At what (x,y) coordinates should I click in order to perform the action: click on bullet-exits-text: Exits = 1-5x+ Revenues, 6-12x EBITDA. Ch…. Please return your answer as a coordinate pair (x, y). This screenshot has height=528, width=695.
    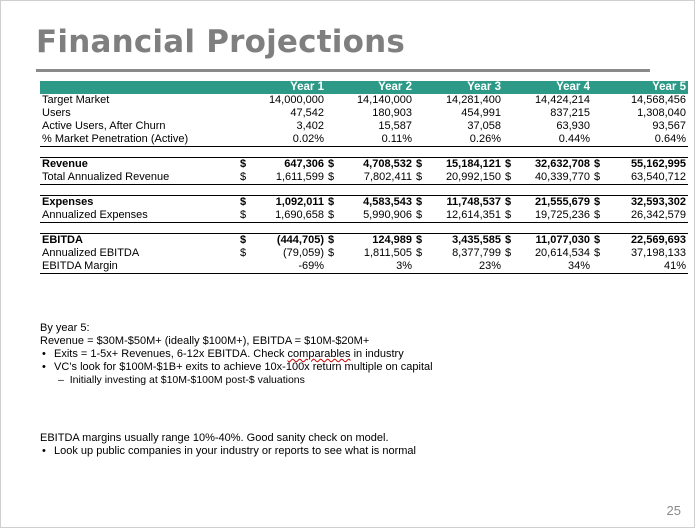
    Looking at the image, I should click on (171, 354).